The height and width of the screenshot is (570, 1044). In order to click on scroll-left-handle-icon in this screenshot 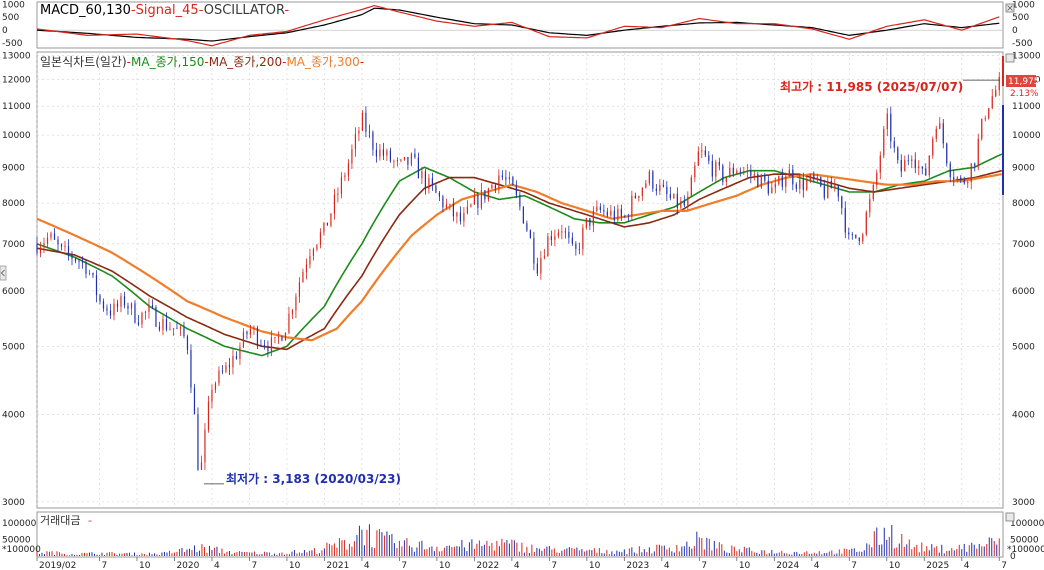, I will do `click(3, 273)`.